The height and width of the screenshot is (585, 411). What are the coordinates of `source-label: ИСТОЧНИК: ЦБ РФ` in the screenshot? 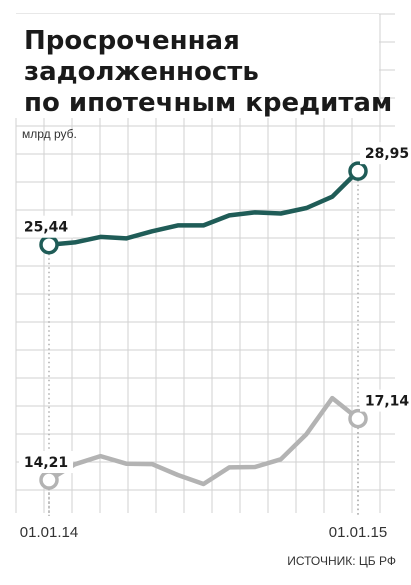 It's located at (341, 561).